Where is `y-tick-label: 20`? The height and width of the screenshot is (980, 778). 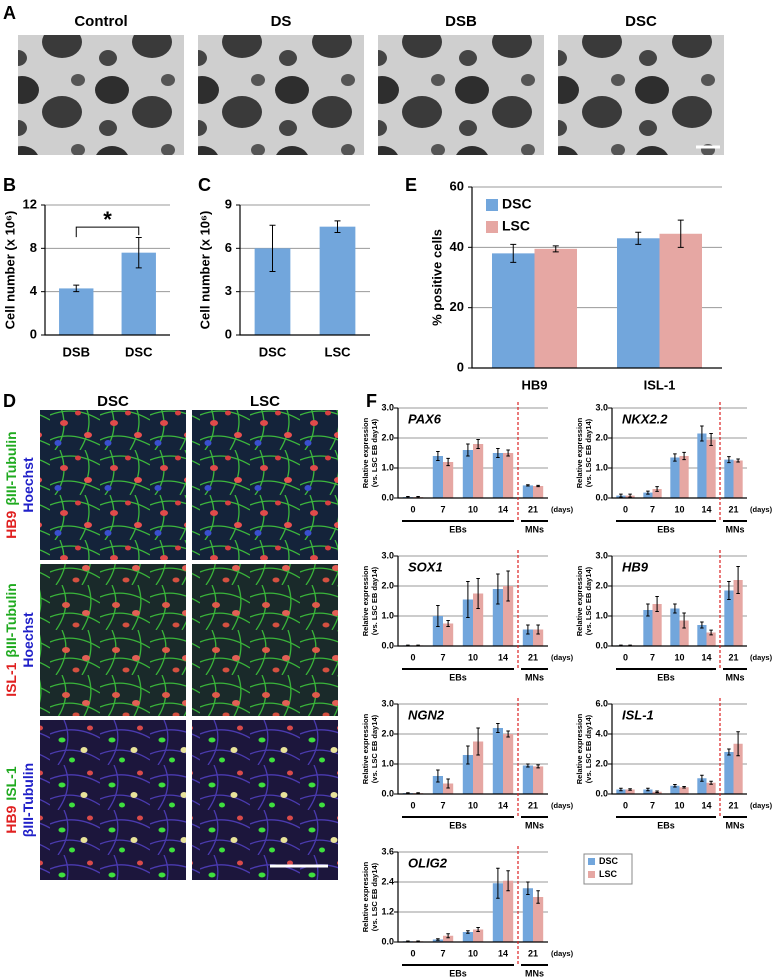 y-tick-label: 20 is located at coordinates (457, 306).